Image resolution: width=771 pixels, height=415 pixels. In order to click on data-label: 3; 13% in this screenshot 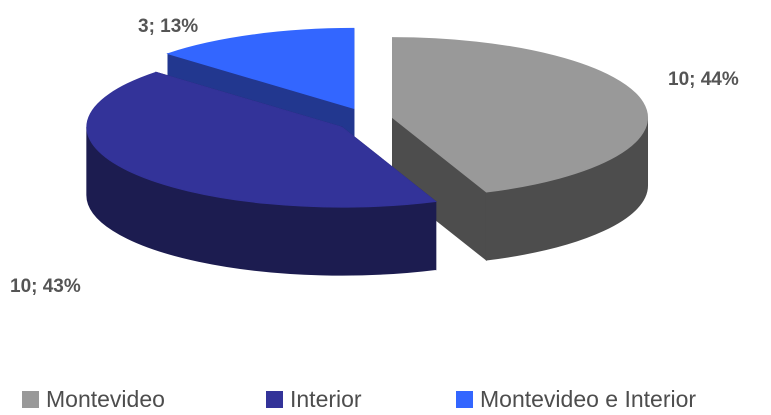, I will do `click(168, 26)`.